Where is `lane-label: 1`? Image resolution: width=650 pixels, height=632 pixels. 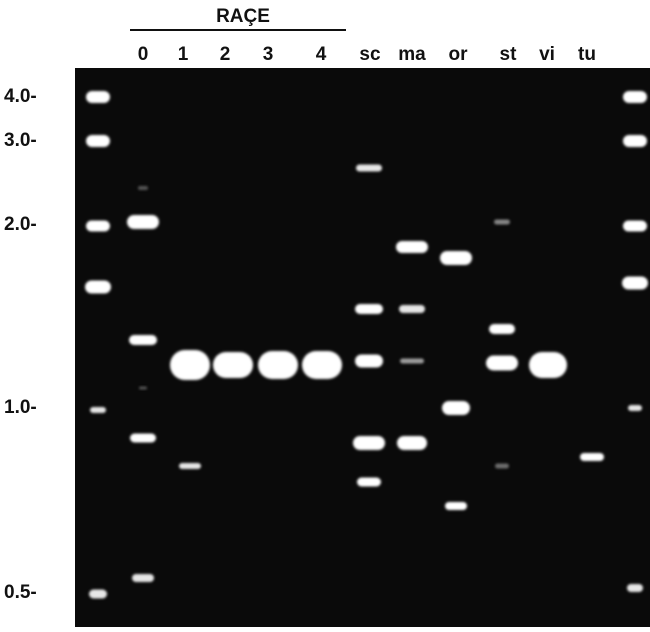 lane-label: 1 is located at coordinates (183, 54).